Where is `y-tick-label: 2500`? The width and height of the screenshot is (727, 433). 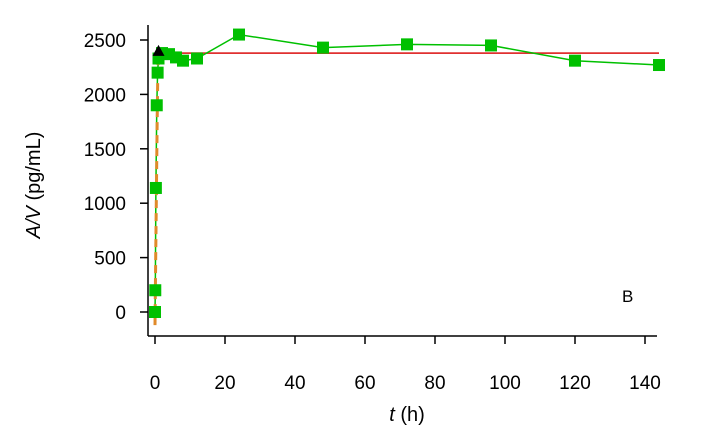
y-tick-label: 2500 is located at coordinates (105, 41).